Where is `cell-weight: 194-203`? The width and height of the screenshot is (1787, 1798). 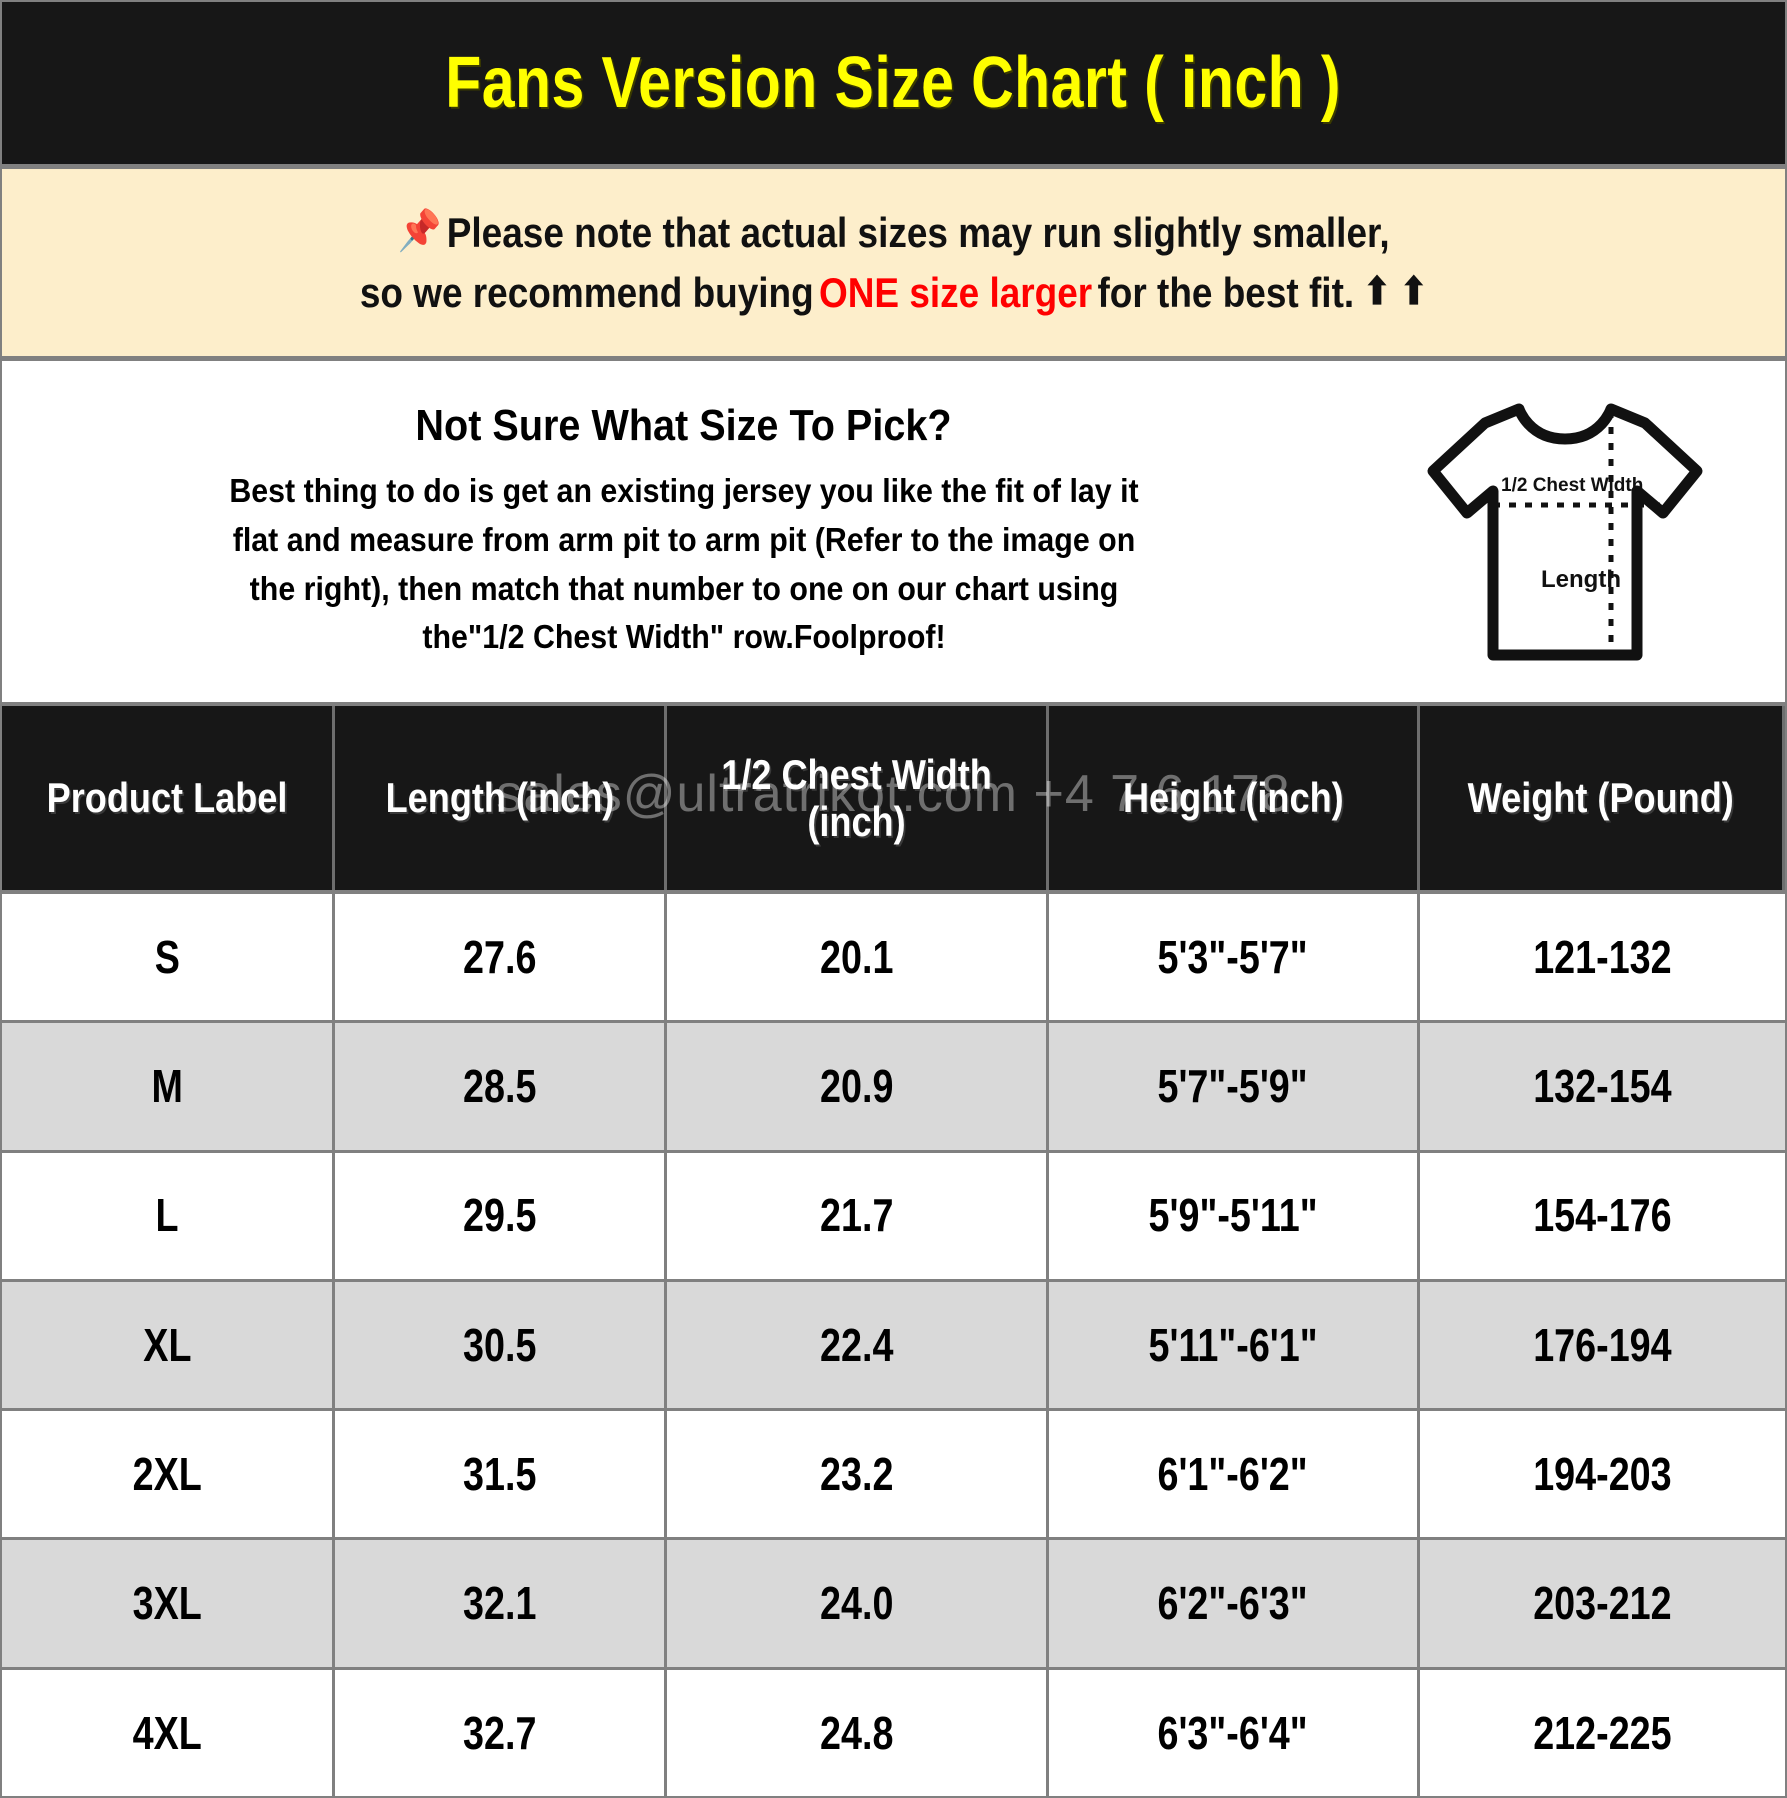
cell-weight: 194-203 is located at coordinates (1602, 1473).